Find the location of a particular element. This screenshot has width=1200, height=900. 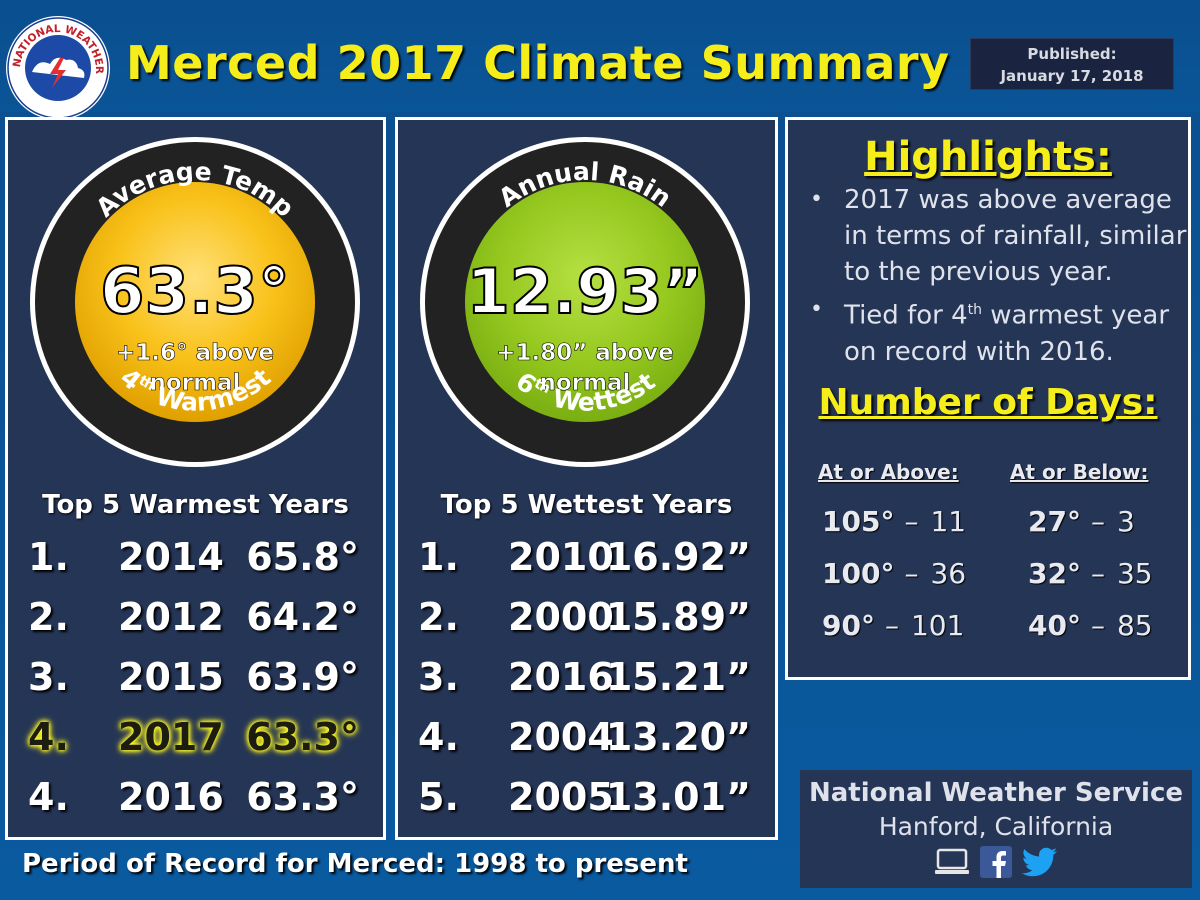

table-row: 3. 2015 63.9° is located at coordinates (195, 680).